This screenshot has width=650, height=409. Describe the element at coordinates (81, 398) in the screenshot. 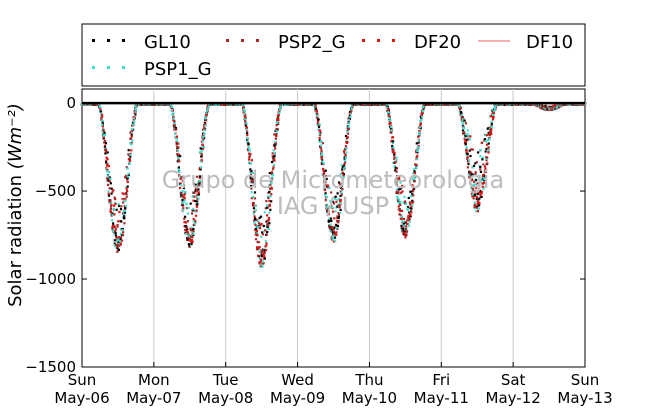

I see `x-tick-date: May-06` at that location.